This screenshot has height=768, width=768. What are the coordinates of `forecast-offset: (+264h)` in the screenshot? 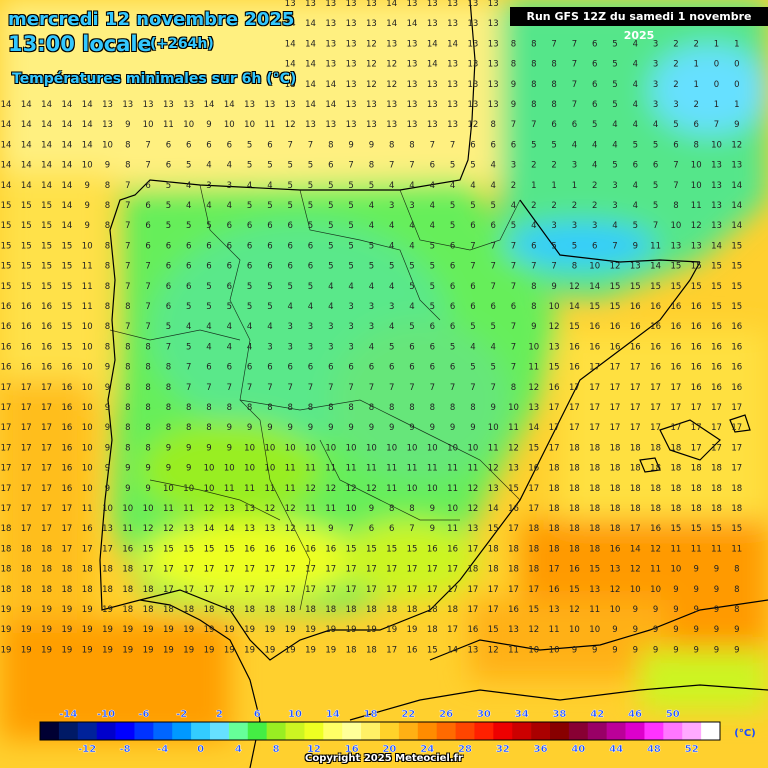 It's located at (182, 44).